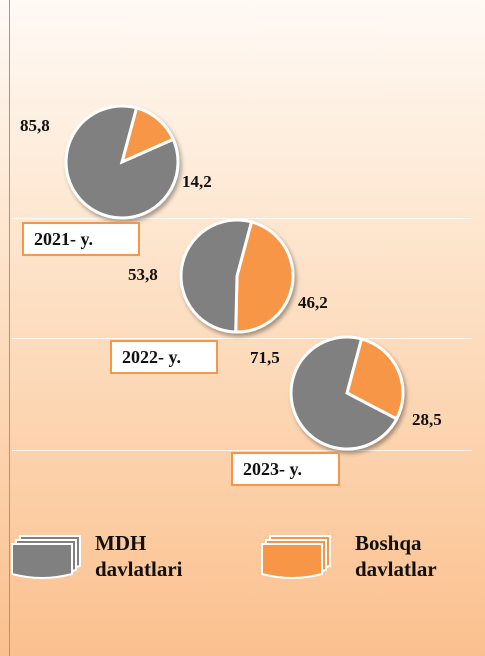 This screenshot has width=485, height=656. What do you see at coordinates (35, 125) in the screenshot?
I see `data-label: 85,8` at bounding box center [35, 125].